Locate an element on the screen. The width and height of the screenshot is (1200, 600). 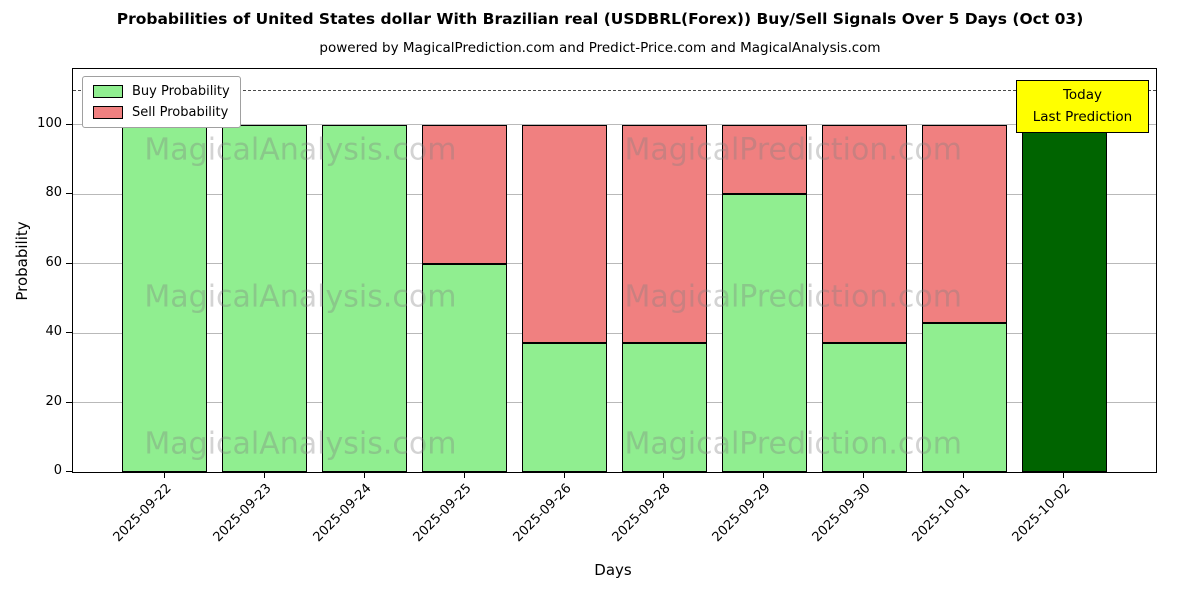
y-tick-label: 40 is located at coordinates (53, 332).